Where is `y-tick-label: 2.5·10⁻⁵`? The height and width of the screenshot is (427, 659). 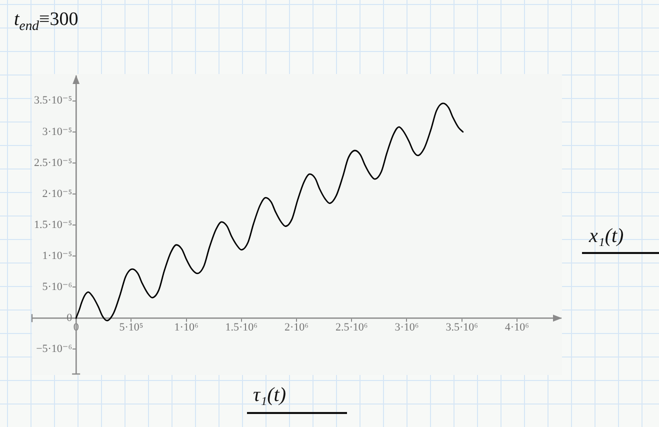 y-tick-label: 2.5·10⁻⁵ is located at coordinates (53, 162).